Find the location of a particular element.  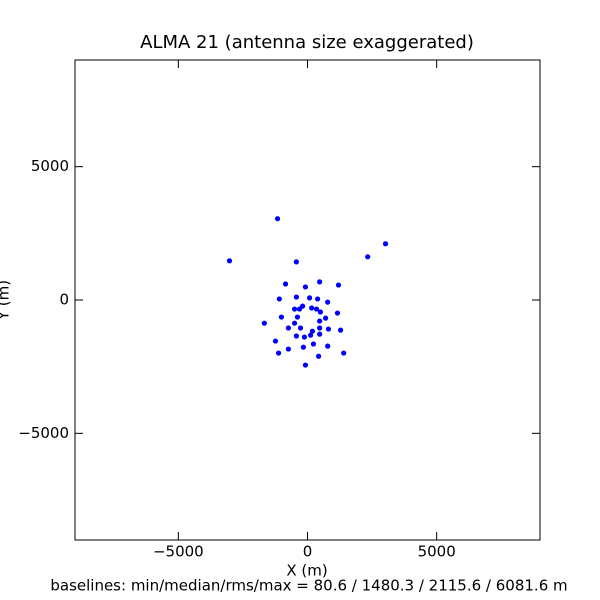

y-tick-label: 5000 is located at coordinates (50, 166).